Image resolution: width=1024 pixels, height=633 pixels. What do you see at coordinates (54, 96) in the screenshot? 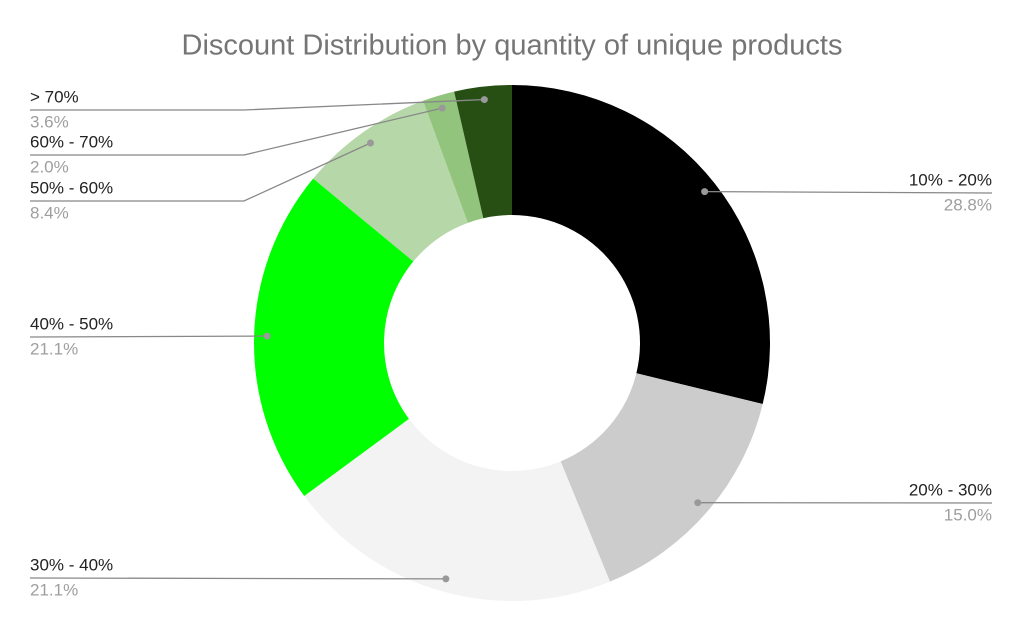
I see `slice-label: > 70%` at bounding box center [54, 96].